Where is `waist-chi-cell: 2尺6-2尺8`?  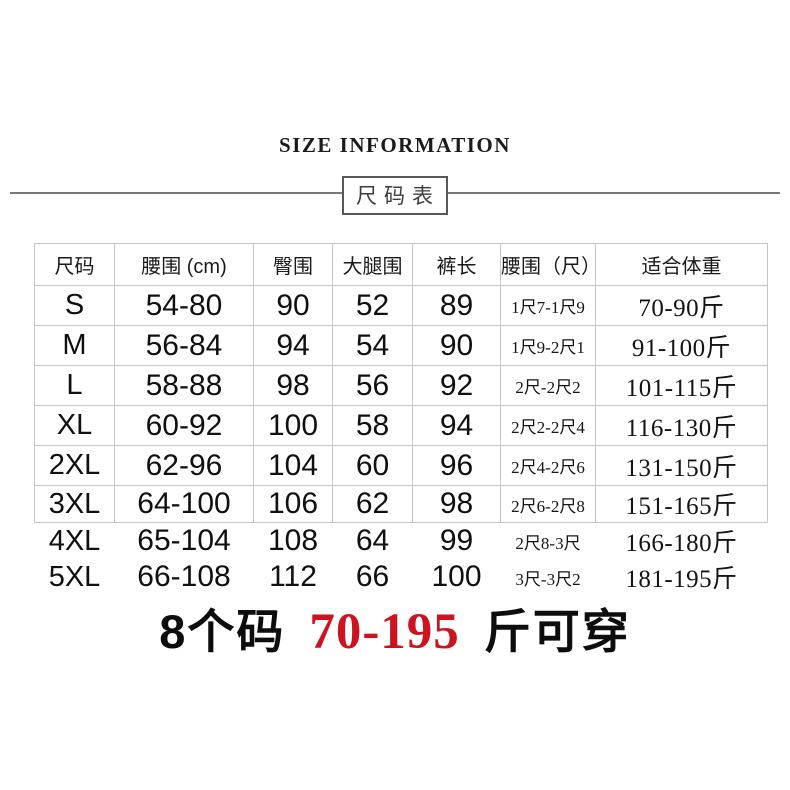 waist-chi-cell: 2尺6-2尺8 is located at coordinates (548, 504).